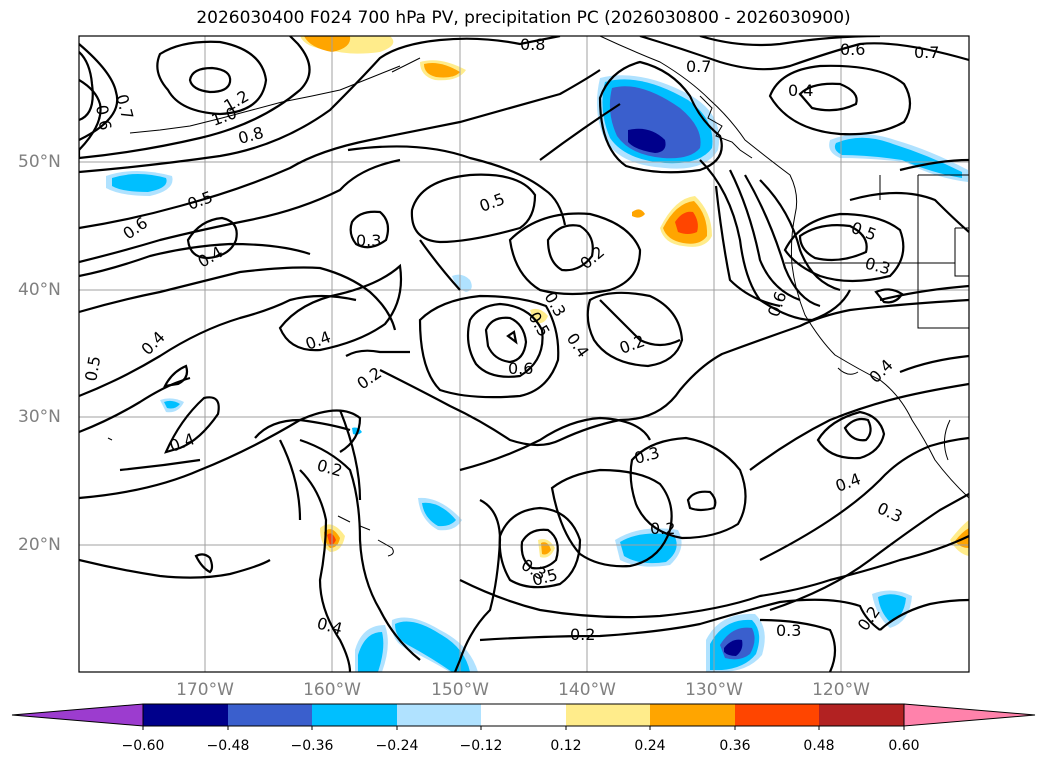 The image size is (1047, 765). Describe the element at coordinates (327, 44) in the screenshot. I see `shade-tl-mid` at that location.